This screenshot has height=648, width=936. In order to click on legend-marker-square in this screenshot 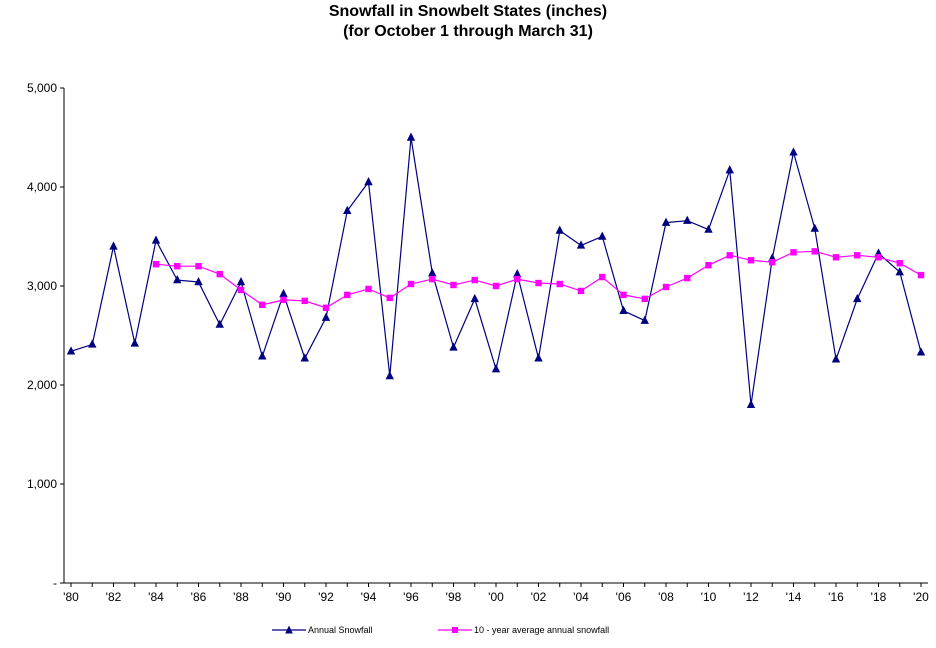, I will do `click(455, 630)`.